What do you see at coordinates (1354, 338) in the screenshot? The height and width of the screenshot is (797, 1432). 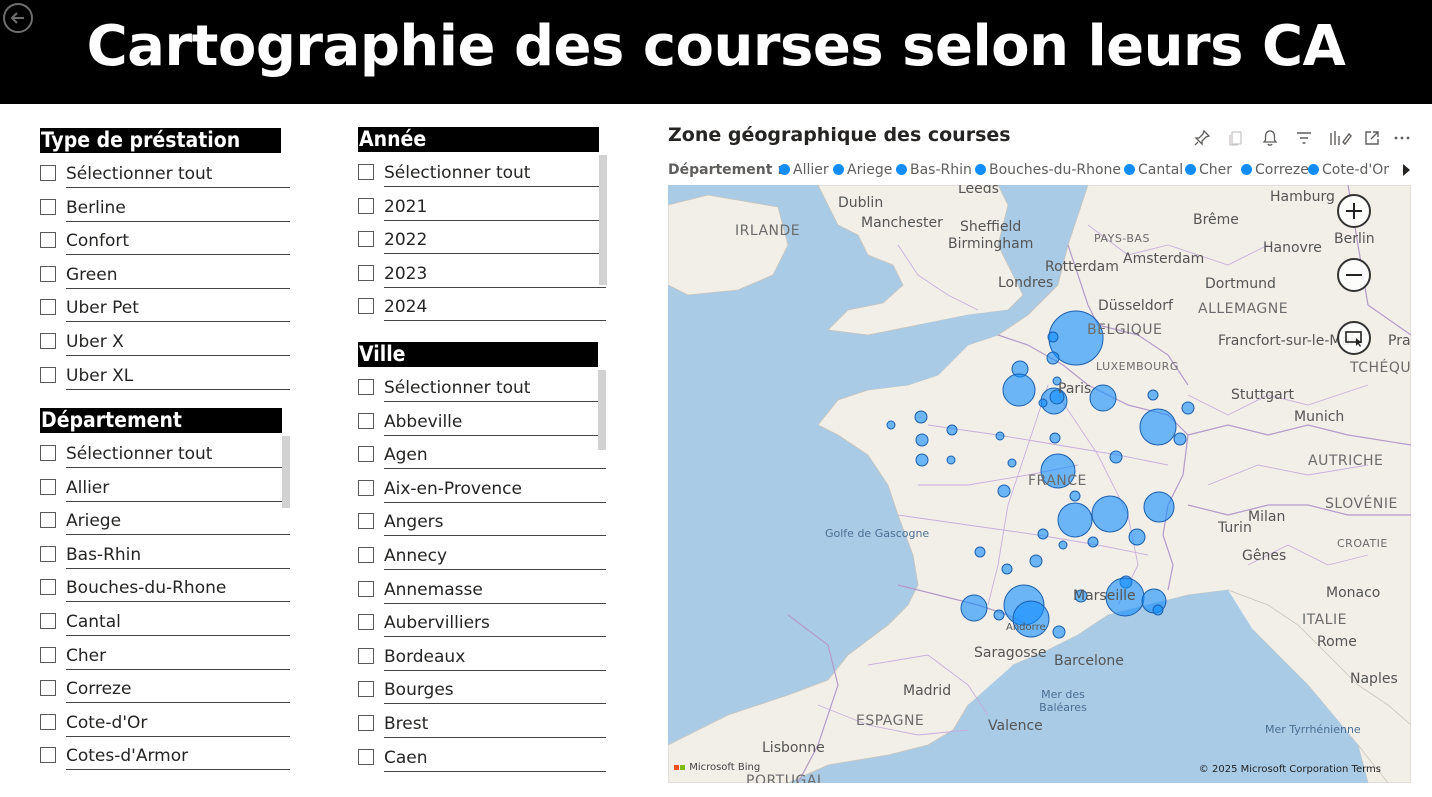 I see `select-area-button` at bounding box center [1354, 338].